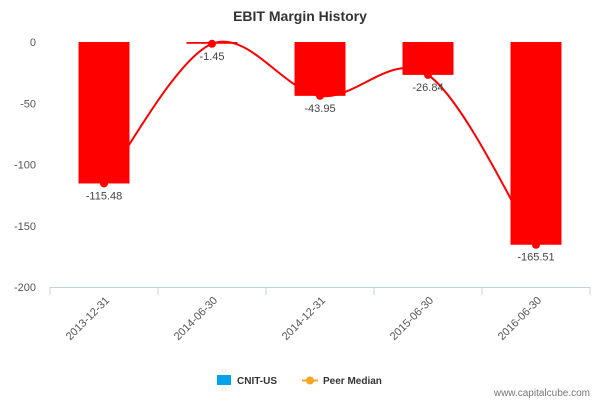  What do you see at coordinates (196, 319) in the screenshot?
I see `x-tick-label: 2014-06-30` at bounding box center [196, 319].